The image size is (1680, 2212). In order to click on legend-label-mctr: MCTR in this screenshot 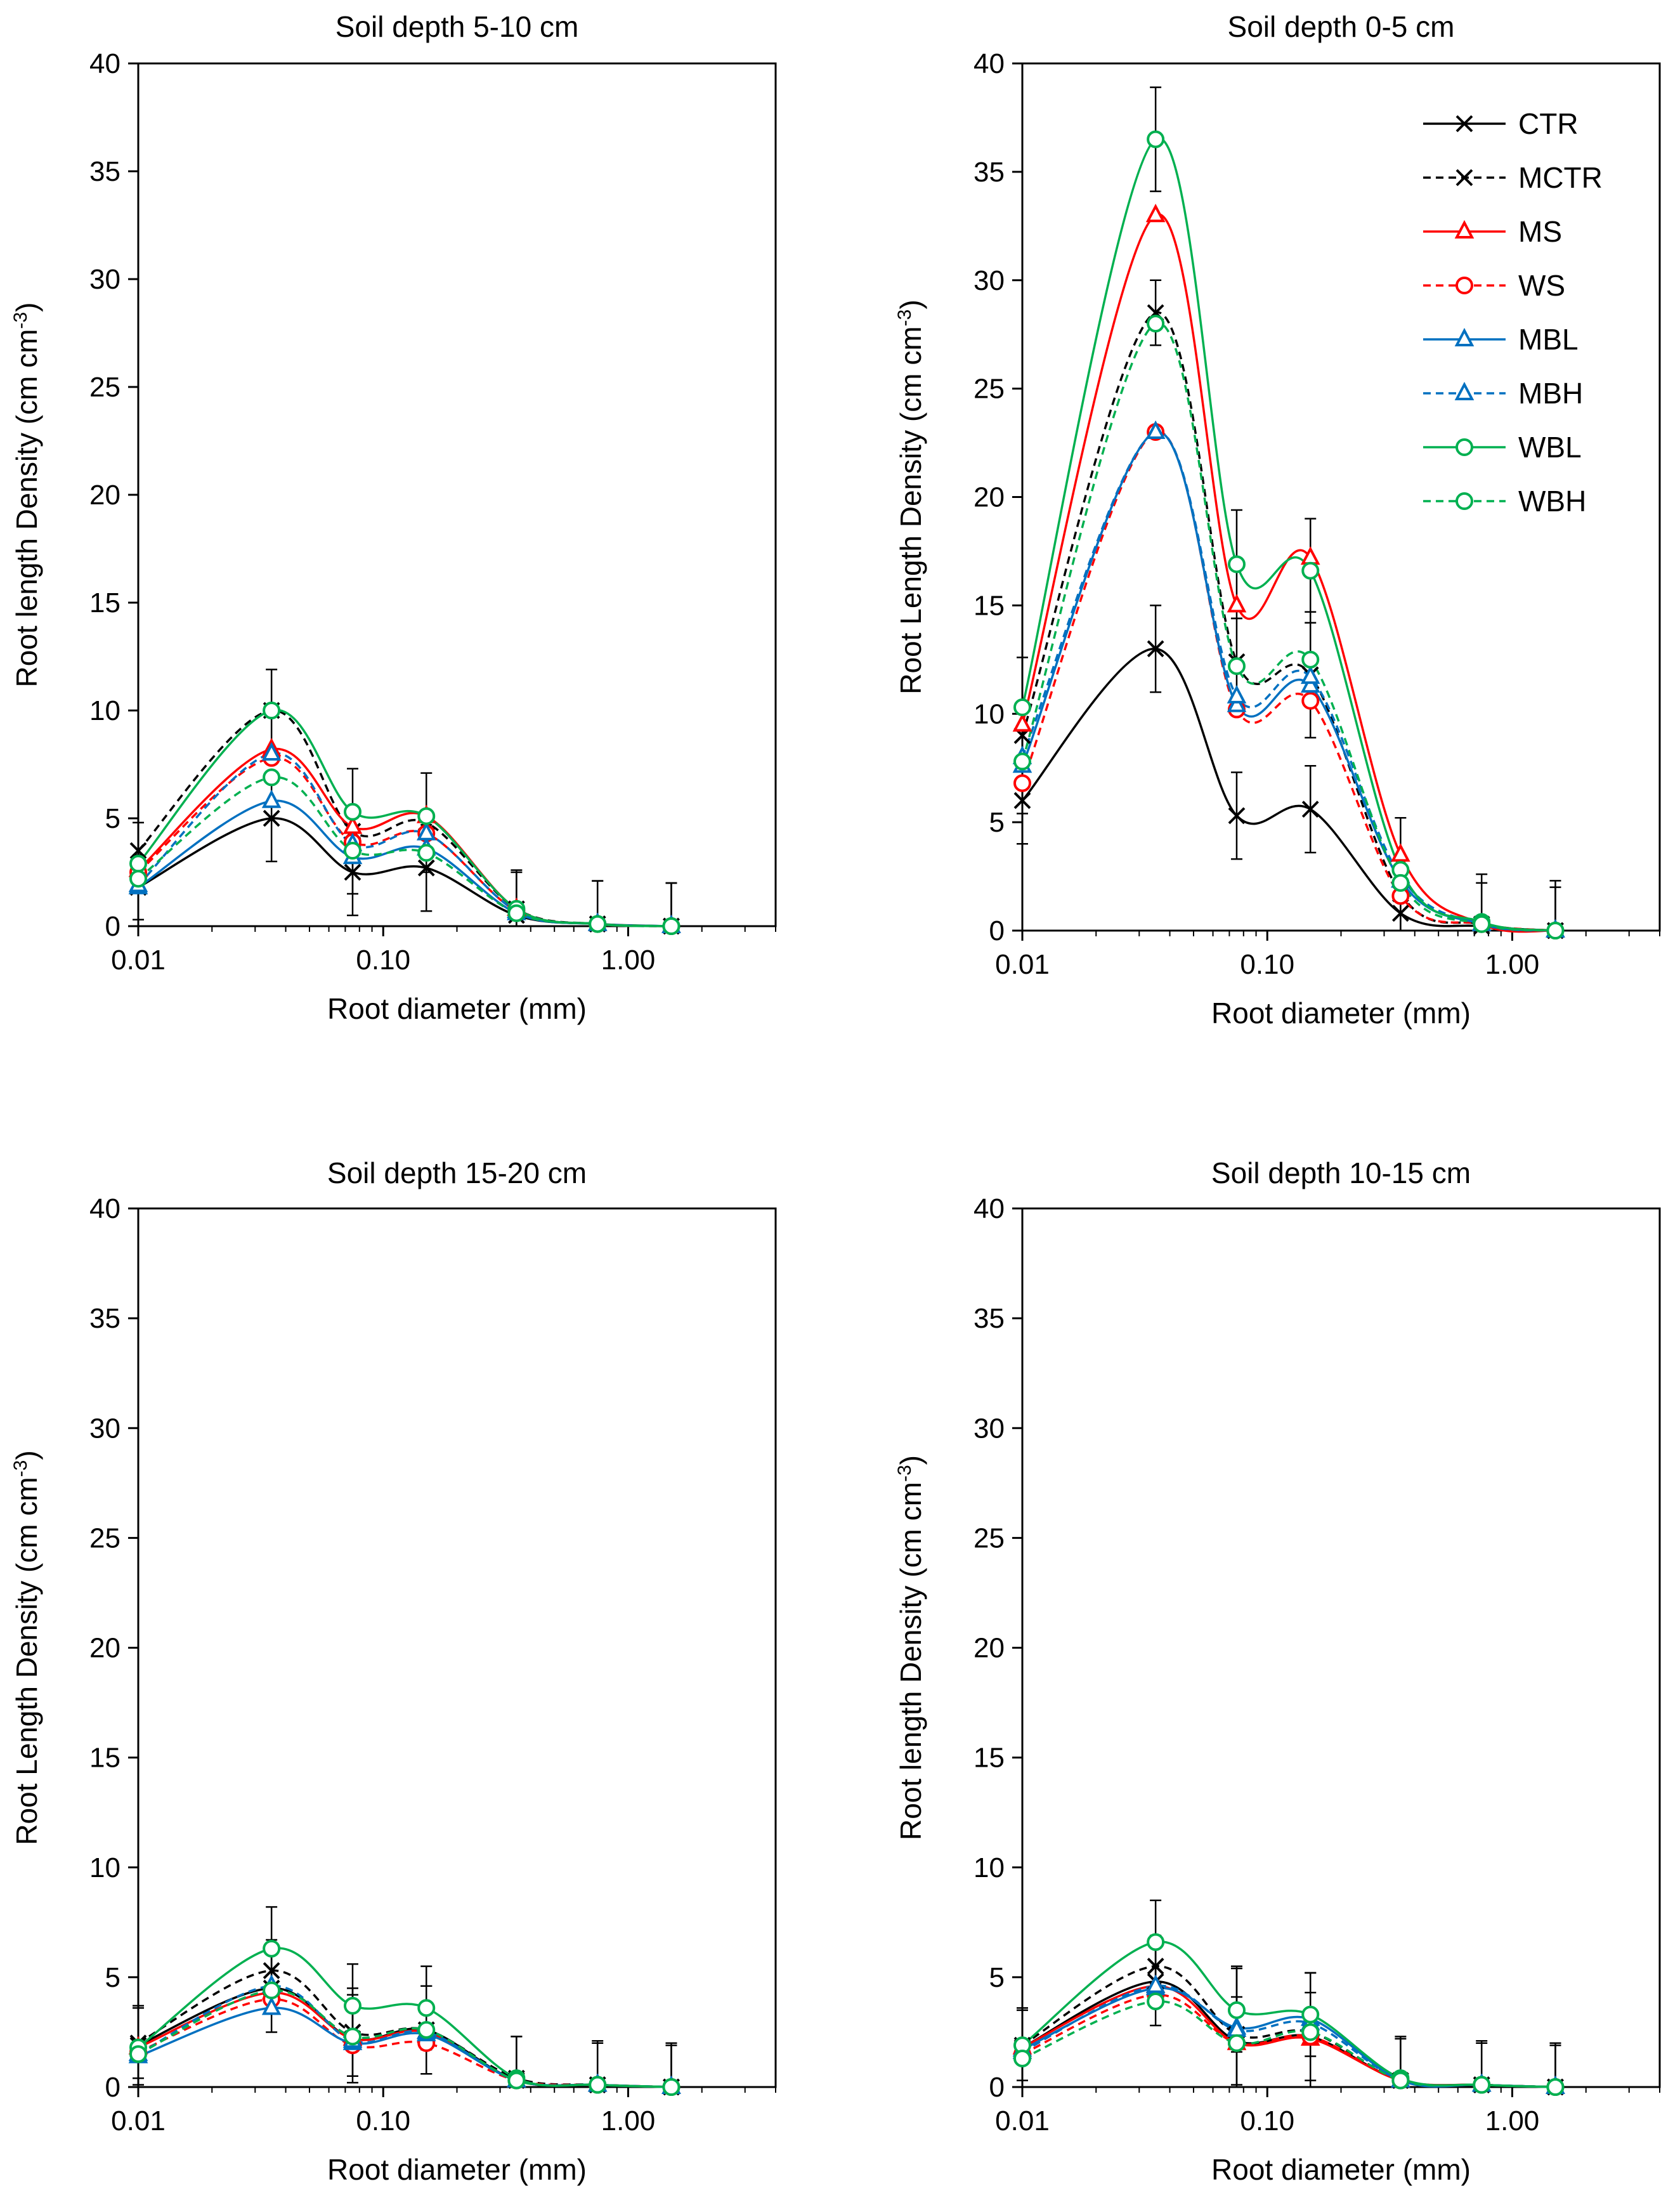, I will do `click(1560, 177)`.